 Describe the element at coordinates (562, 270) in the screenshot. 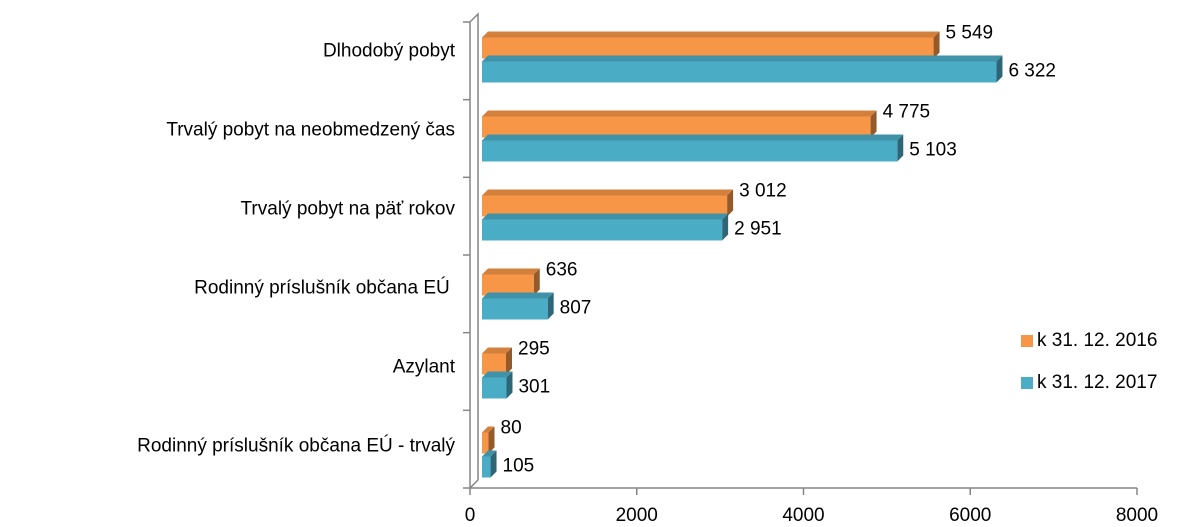

I see `value-label: 636` at that location.